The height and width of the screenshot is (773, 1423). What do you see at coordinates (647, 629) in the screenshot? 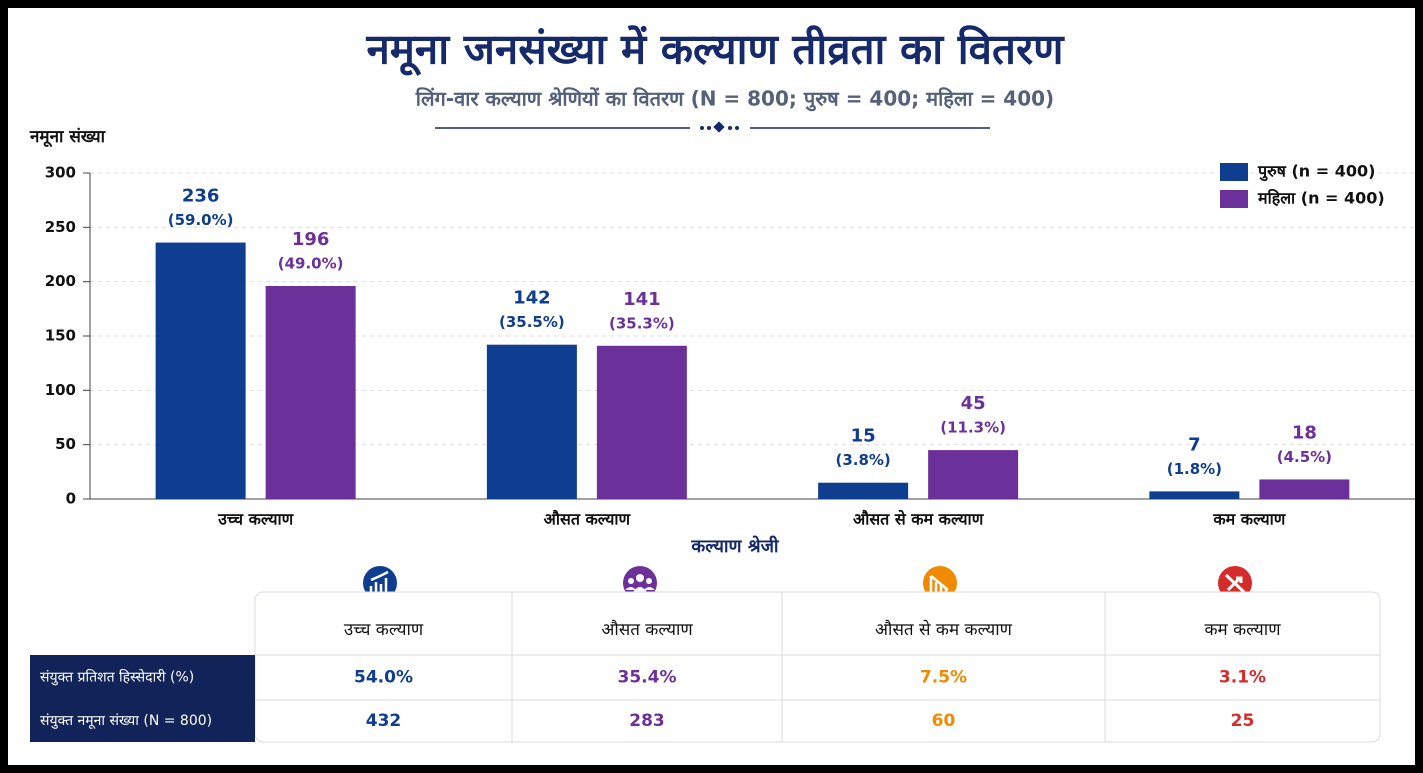
I see `column-header: औसत कल्याण` at bounding box center [647, 629].